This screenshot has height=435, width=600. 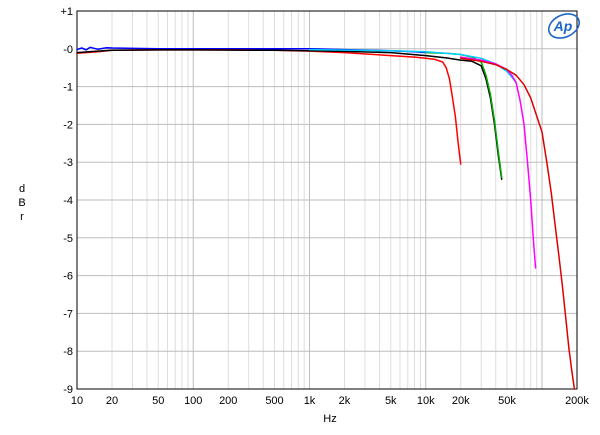 What do you see at coordinates (112, 401) in the screenshot?
I see `x-tick-label: 20` at bounding box center [112, 401].